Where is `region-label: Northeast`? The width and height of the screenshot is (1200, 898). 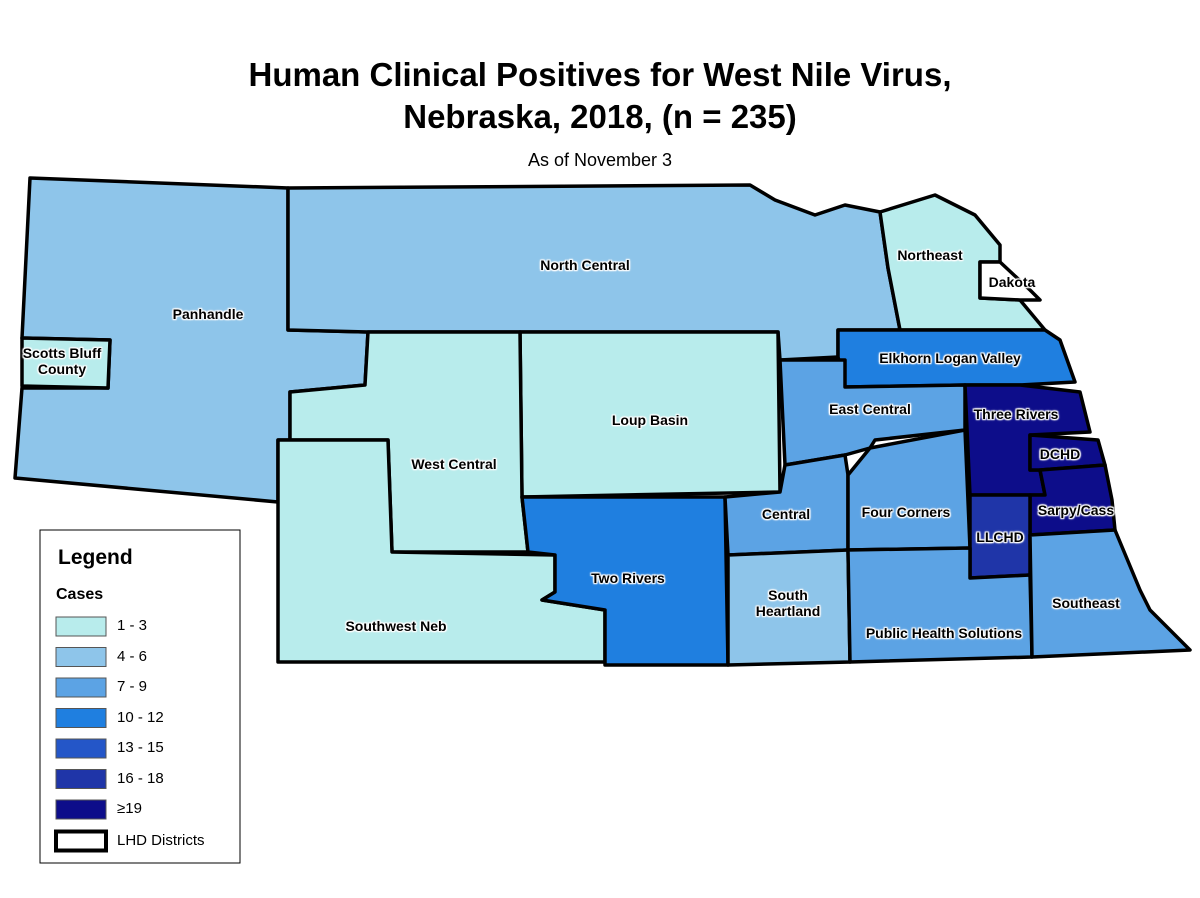 region-label: Northeast is located at coordinates (930, 255).